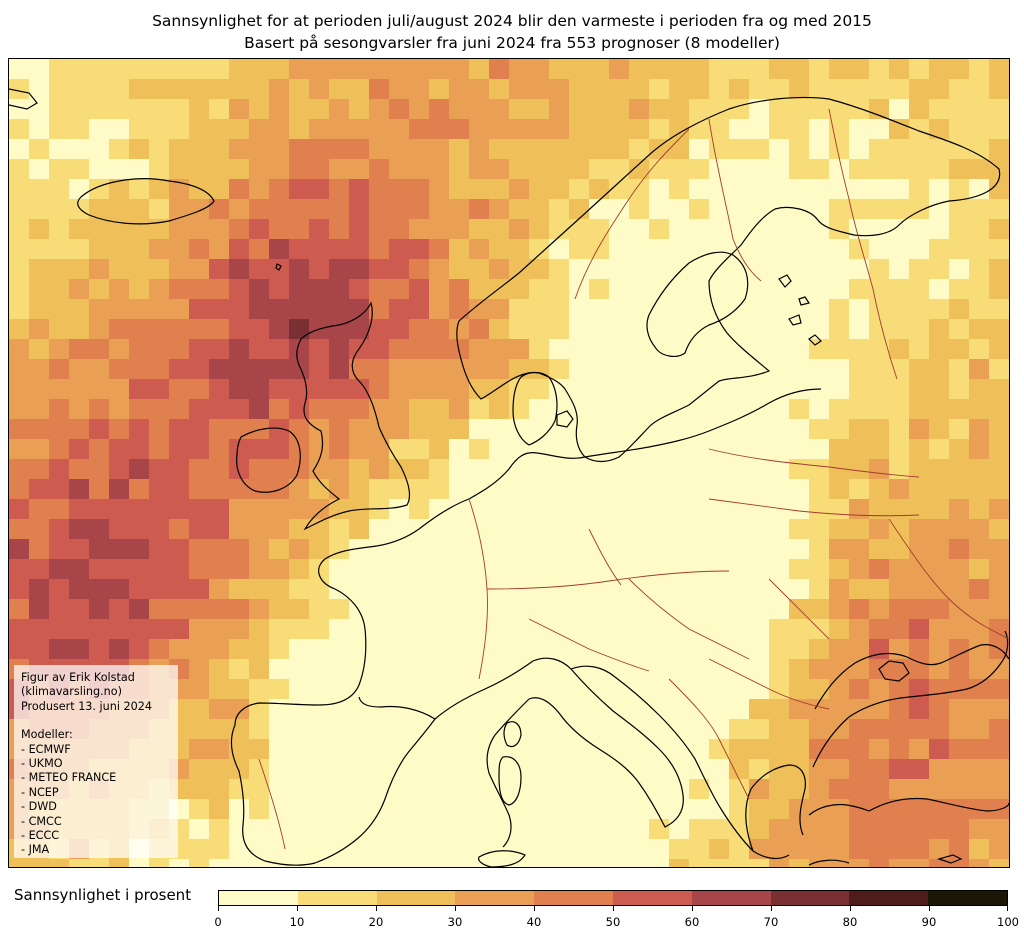 This screenshot has width=1024, height=938. I want to click on colorbar-tick-label: 80, so click(850, 922).